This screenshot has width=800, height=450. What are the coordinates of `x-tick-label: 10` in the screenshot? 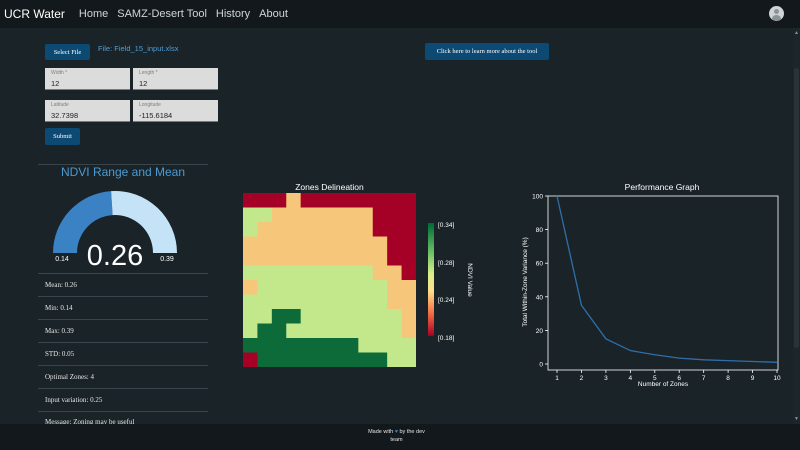 It's located at (777, 378).